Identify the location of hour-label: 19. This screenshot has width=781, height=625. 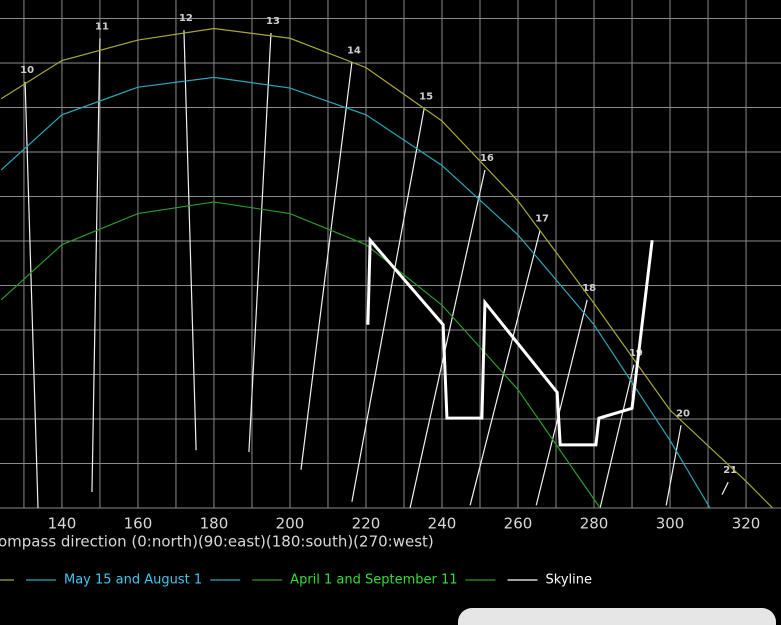
(636, 353).